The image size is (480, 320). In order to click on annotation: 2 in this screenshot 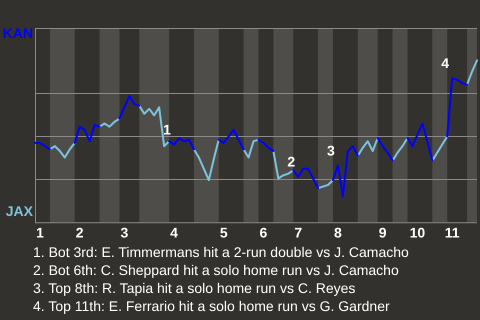, I will do `click(291, 162)`.